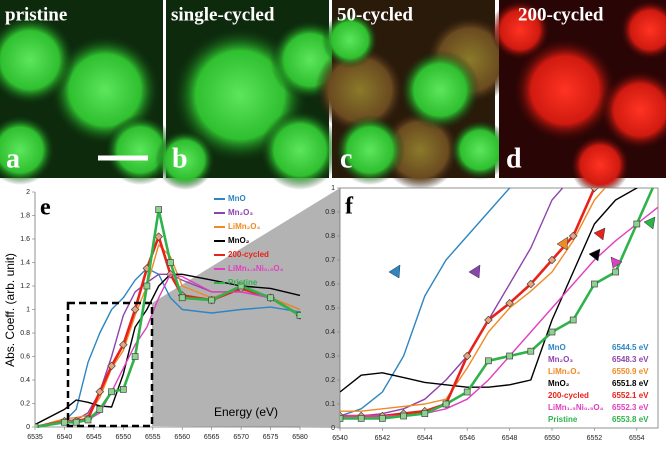 The image size is (666, 451). What do you see at coordinates (330, 284) in the screenshot?
I see `y-tick-label: 0.6` at bounding box center [330, 284].